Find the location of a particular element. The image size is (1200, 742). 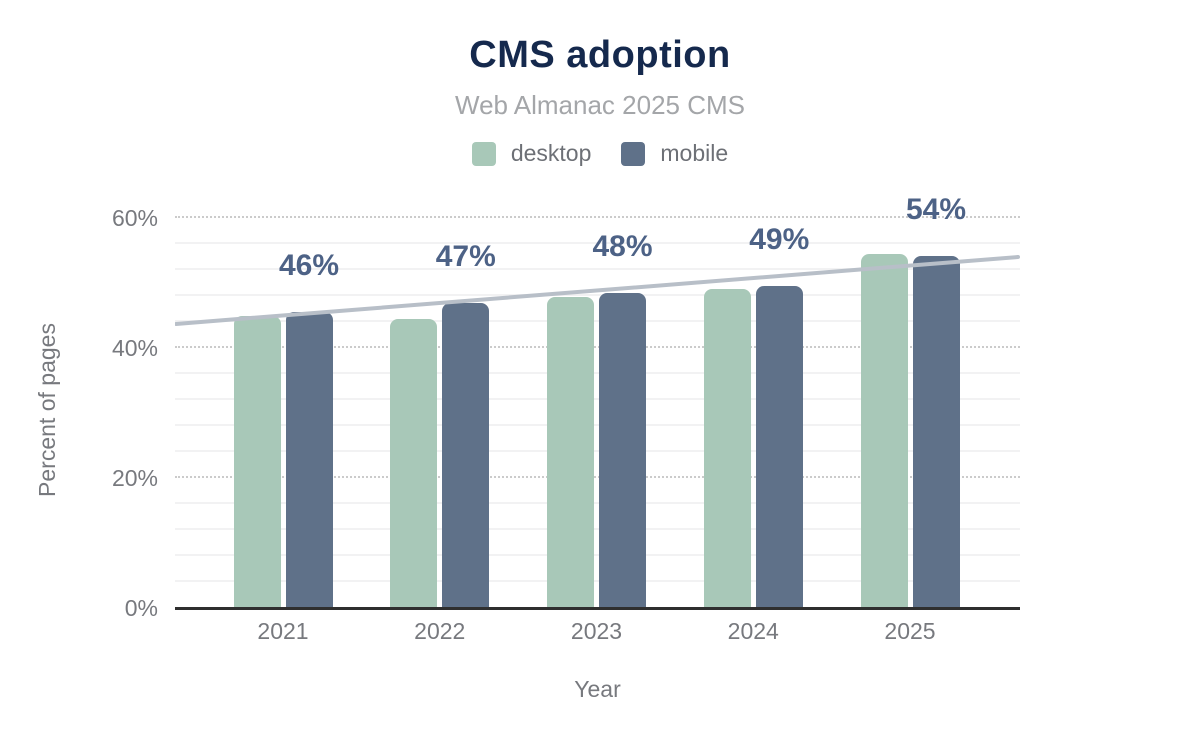

x-axis-line is located at coordinates (597, 608).